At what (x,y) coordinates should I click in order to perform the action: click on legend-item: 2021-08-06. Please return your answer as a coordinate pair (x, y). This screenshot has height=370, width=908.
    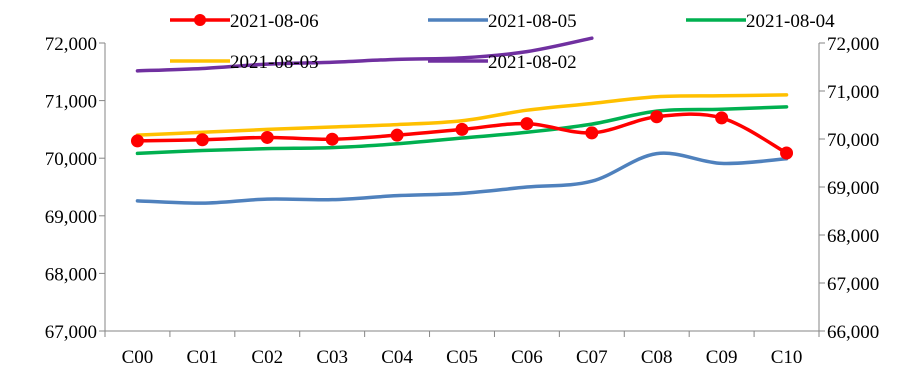
    Looking at the image, I should click on (244, 21).